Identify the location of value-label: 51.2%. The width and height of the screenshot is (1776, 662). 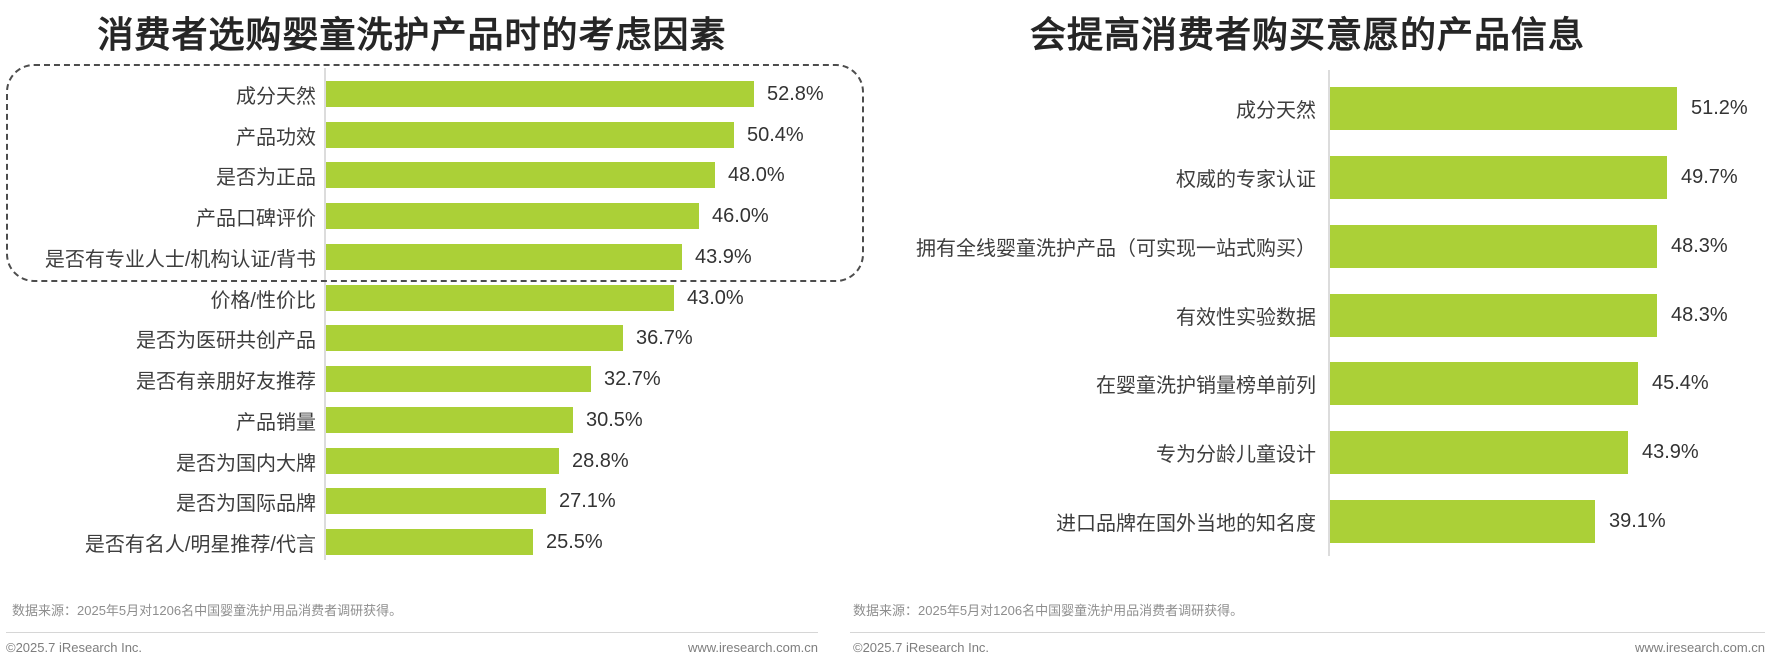
(1719, 108).